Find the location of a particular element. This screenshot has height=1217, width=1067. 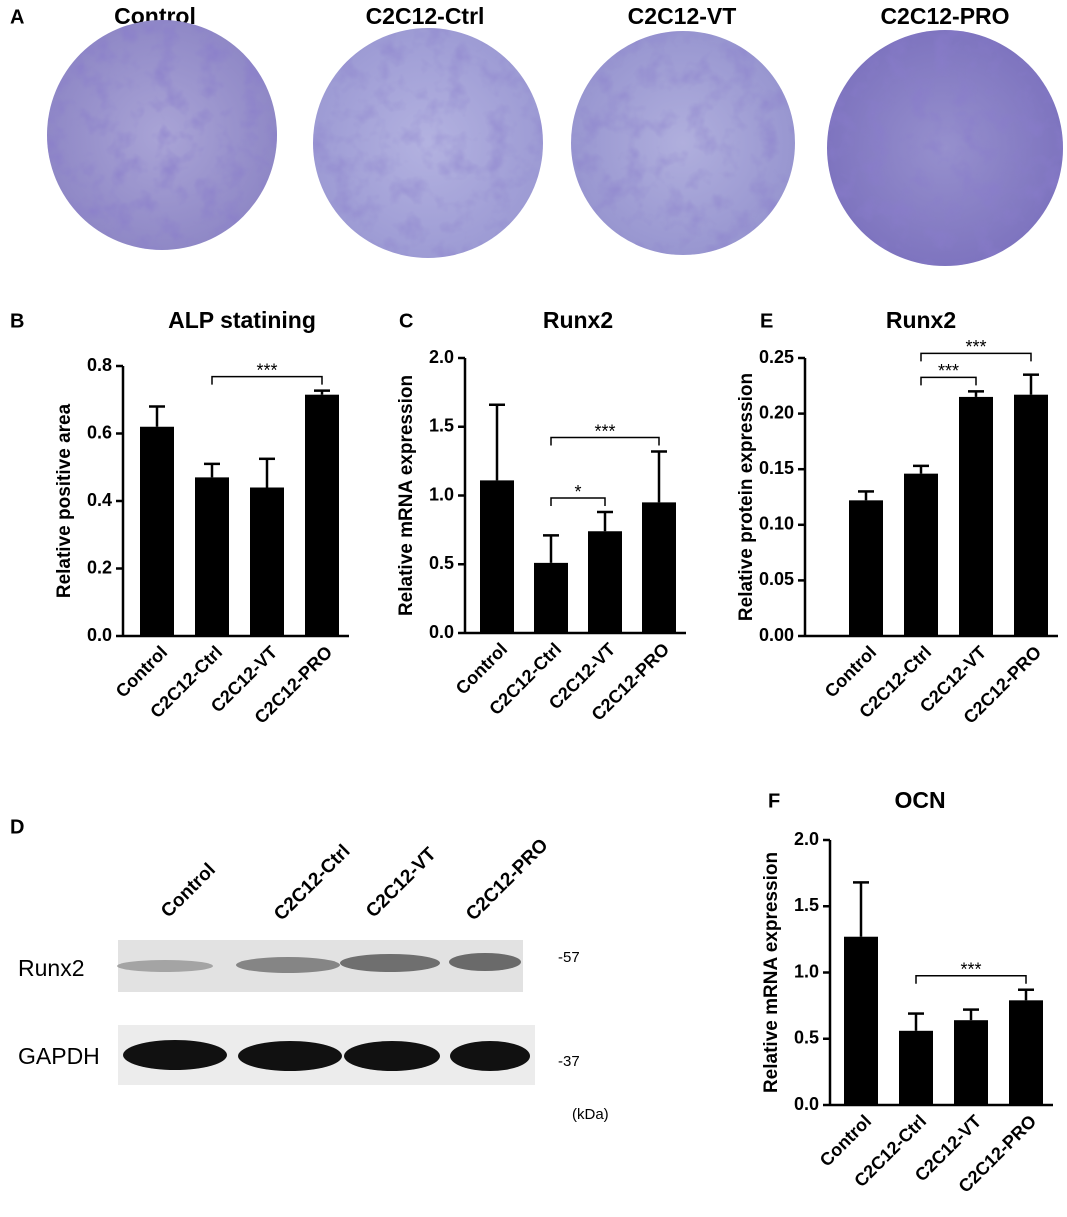

y-tick-label: 0.00 is located at coordinates (776, 635).